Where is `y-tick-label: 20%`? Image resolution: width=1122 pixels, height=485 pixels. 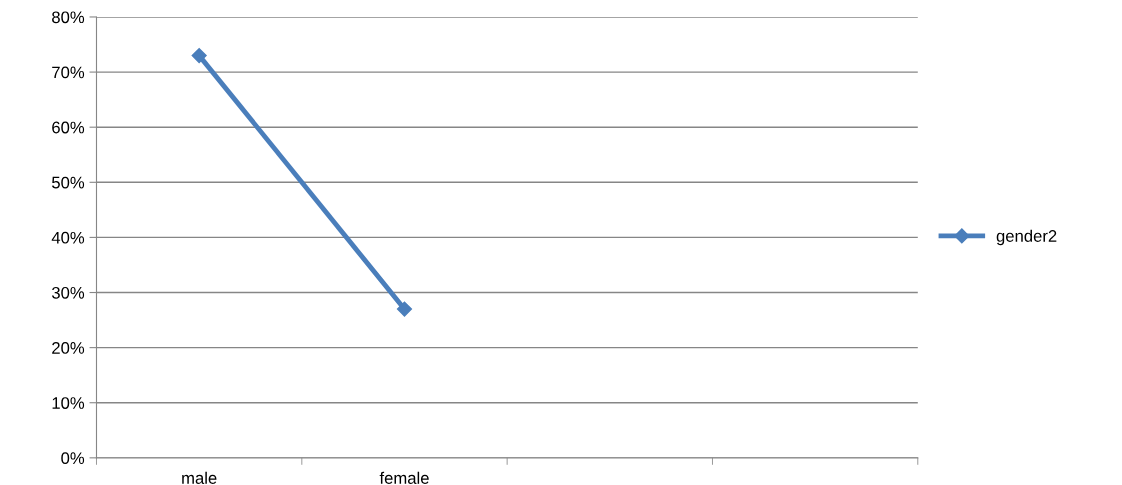 y-tick-label: 20% is located at coordinates (68, 348).